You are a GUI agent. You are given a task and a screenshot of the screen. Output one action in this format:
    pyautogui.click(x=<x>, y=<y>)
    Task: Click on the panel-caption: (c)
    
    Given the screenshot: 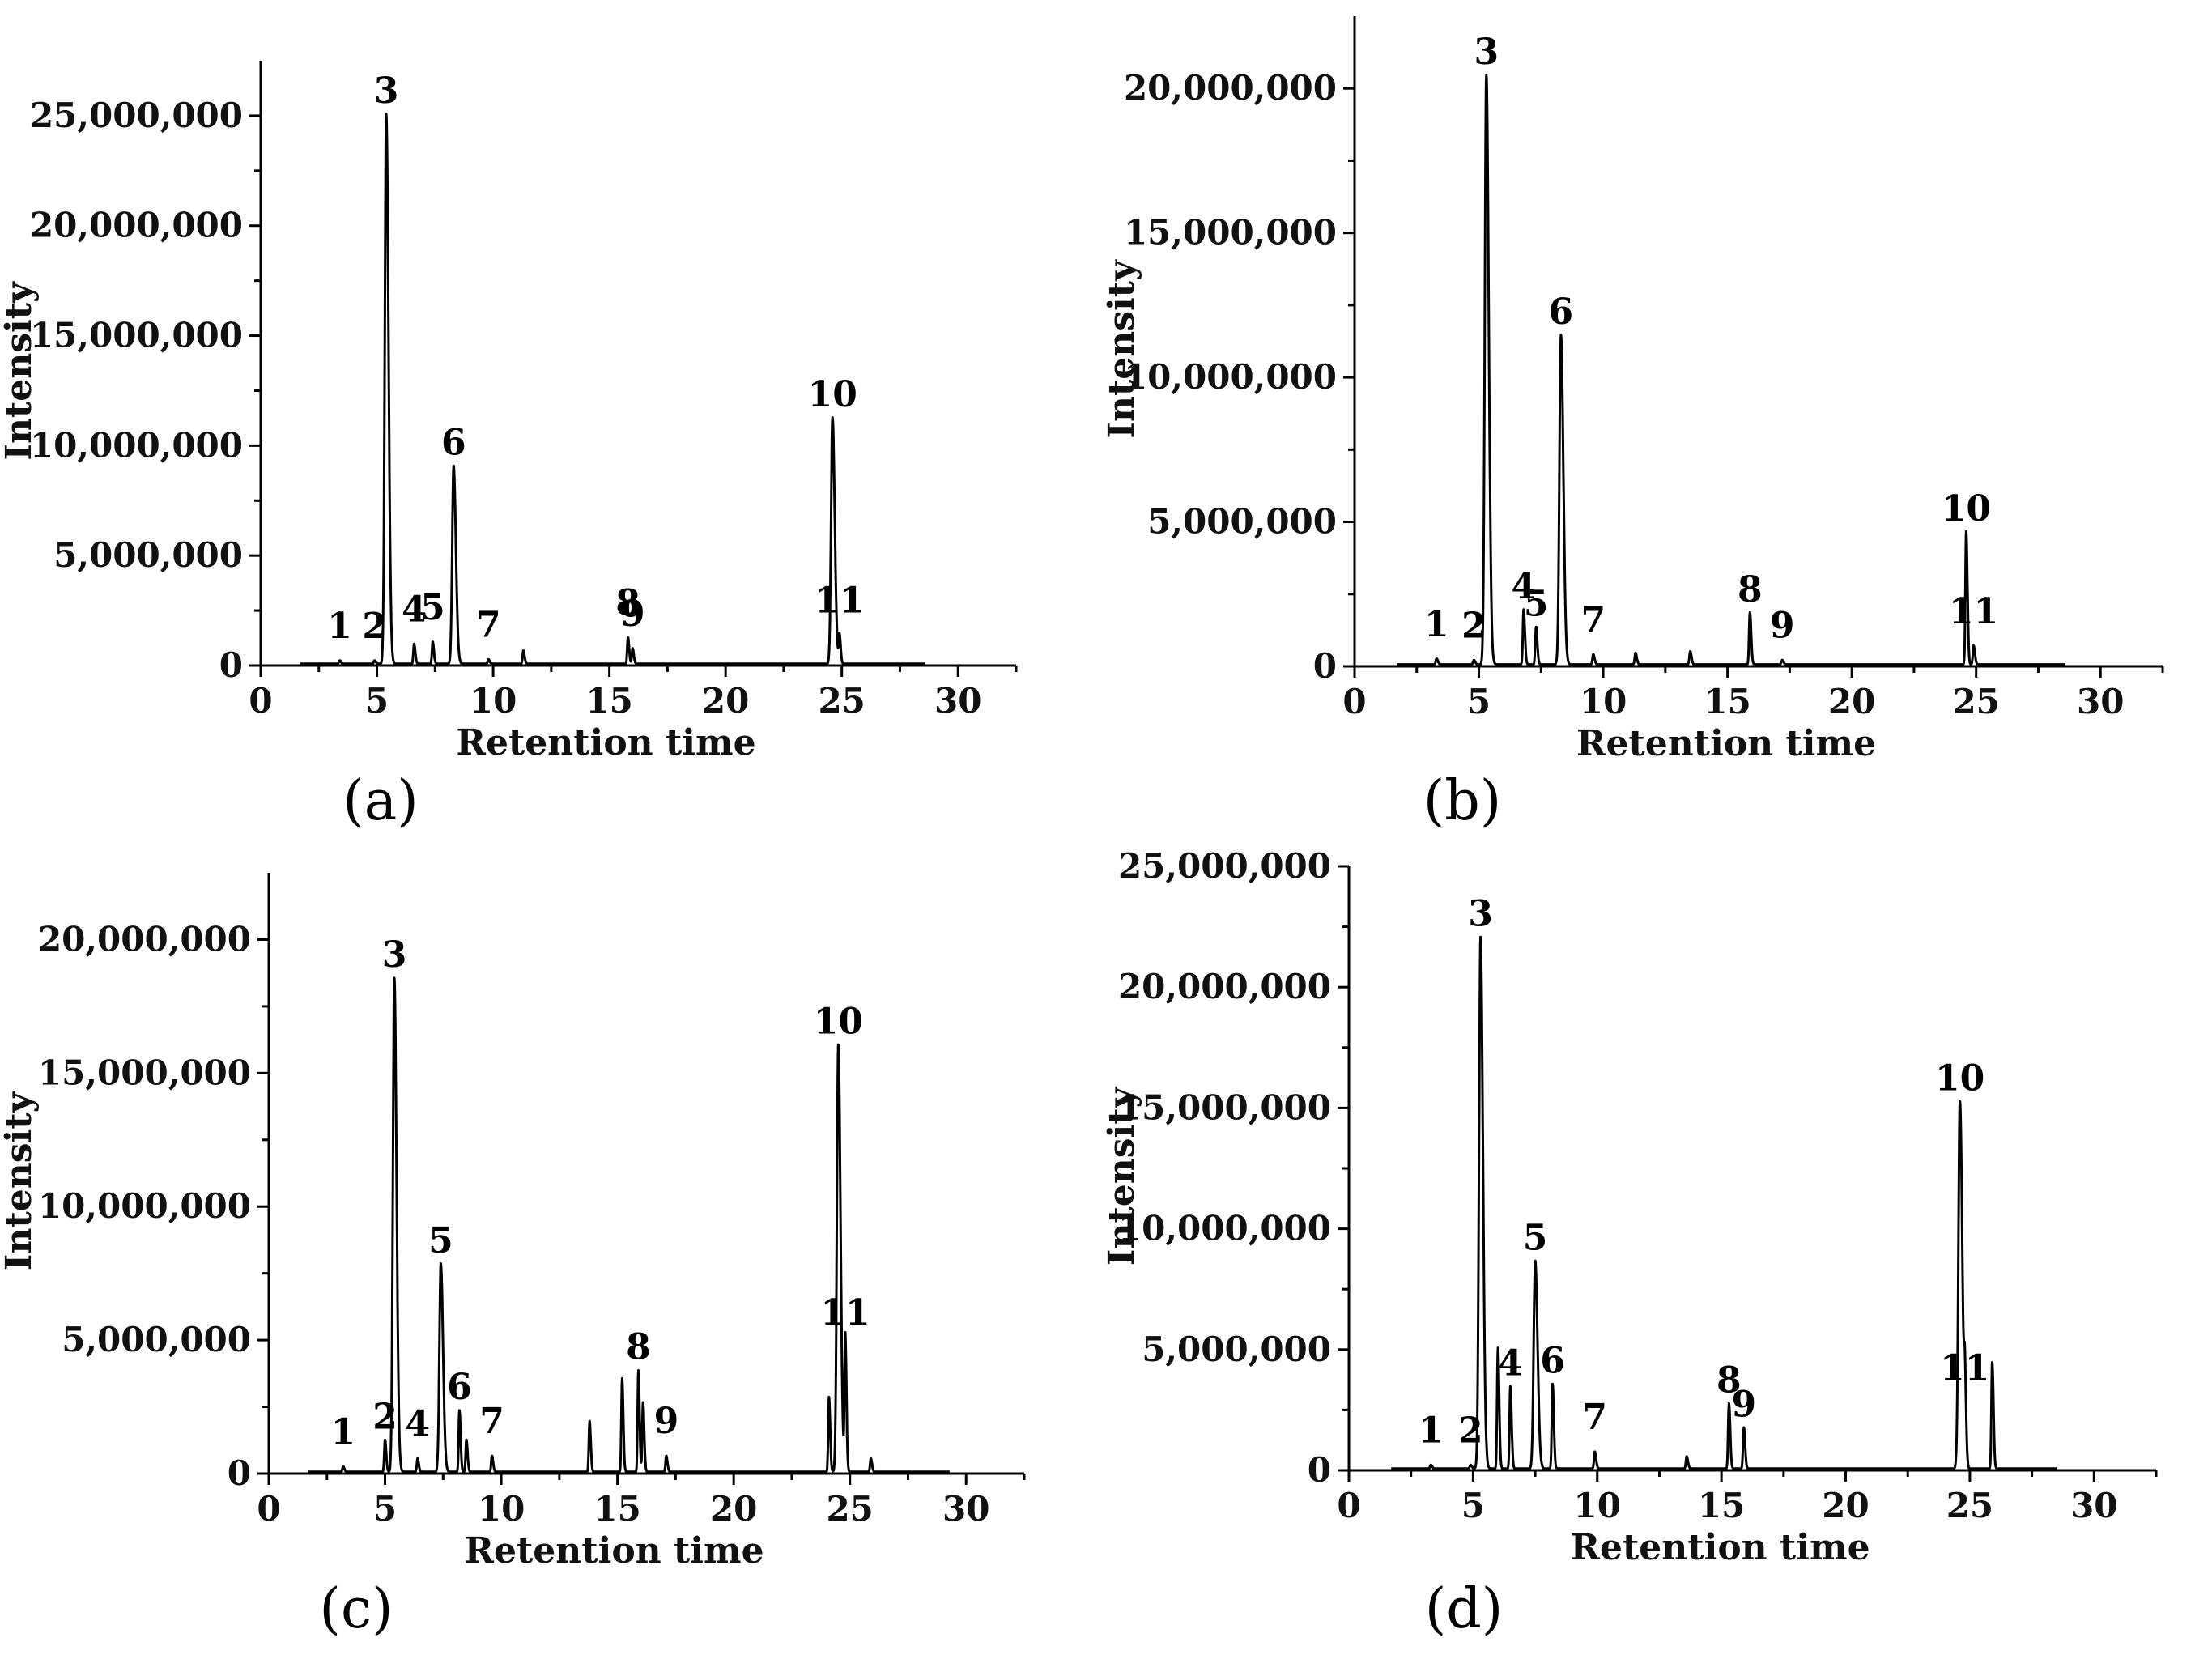 What is the action you would take?
    pyautogui.click(x=356, y=1609)
    